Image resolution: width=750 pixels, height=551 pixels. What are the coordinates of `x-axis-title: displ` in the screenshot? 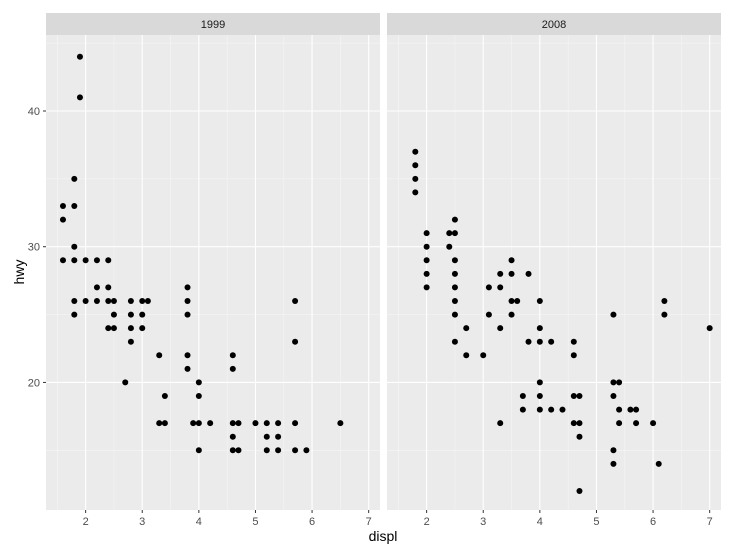 It's located at (383, 536).